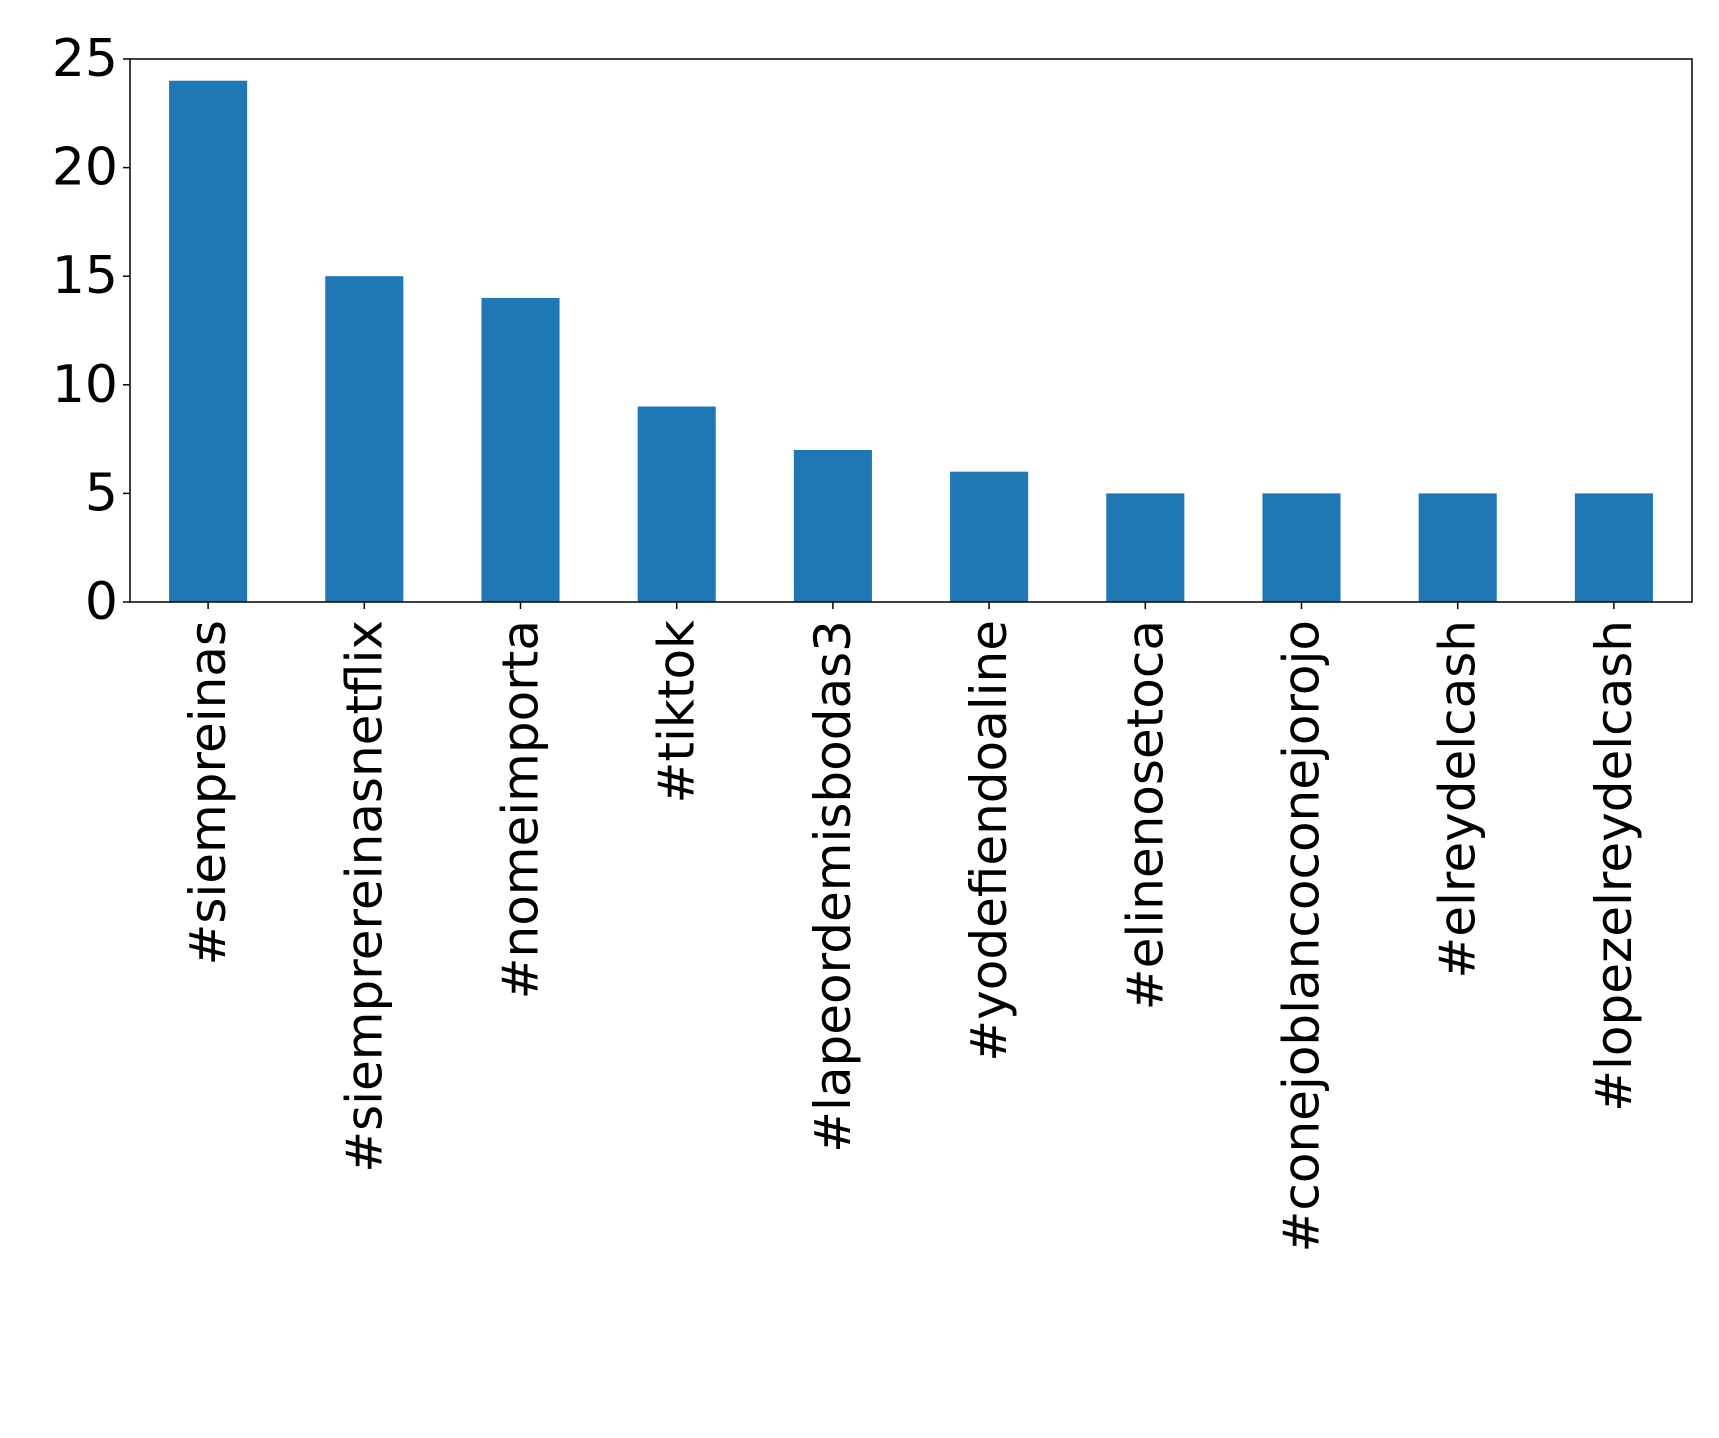 Image resolution: width=1719 pixels, height=1438 pixels. I want to click on y-tick-label: 0, so click(101, 602).